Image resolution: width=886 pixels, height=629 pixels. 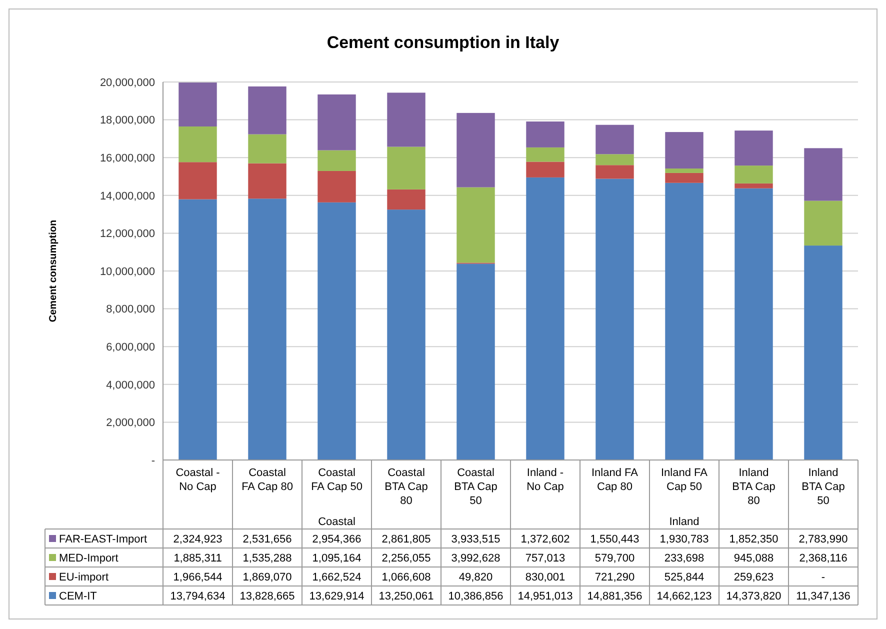 What do you see at coordinates (103, 540) in the screenshot?
I see `legend-label: FAR-EAST-Import` at bounding box center [103, 540].